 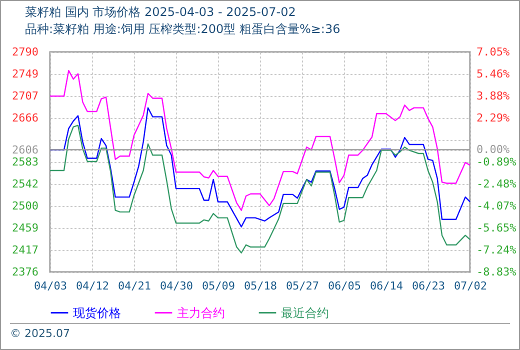 I want to click on y2-tick-label: 0.00%, so click(x=493, y=149).